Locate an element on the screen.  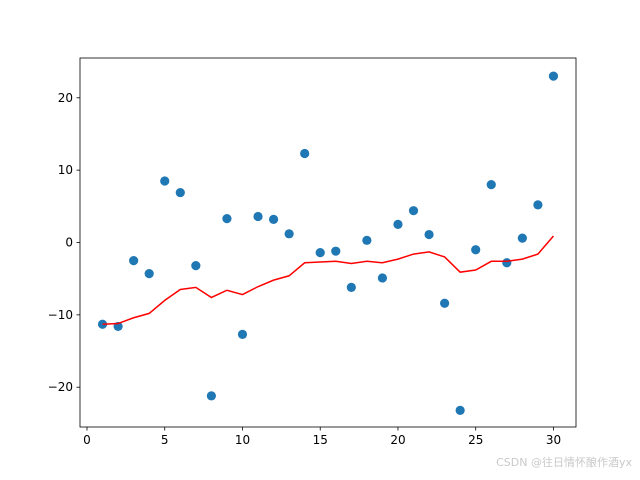
x-tick-label: 15 is located at coordinates (320, 440).